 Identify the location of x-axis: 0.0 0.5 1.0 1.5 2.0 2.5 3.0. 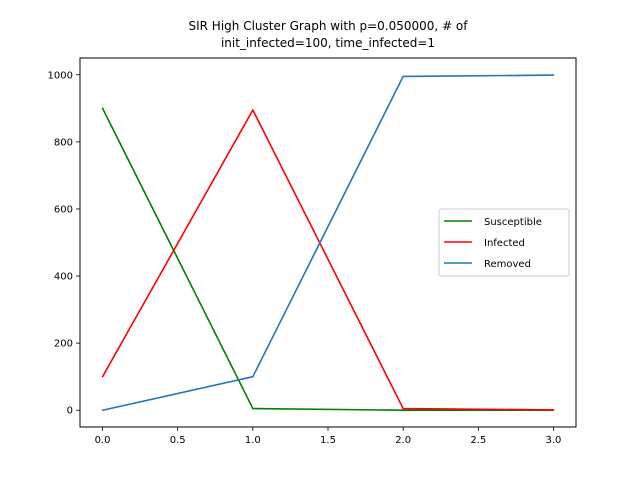
(328, 436).